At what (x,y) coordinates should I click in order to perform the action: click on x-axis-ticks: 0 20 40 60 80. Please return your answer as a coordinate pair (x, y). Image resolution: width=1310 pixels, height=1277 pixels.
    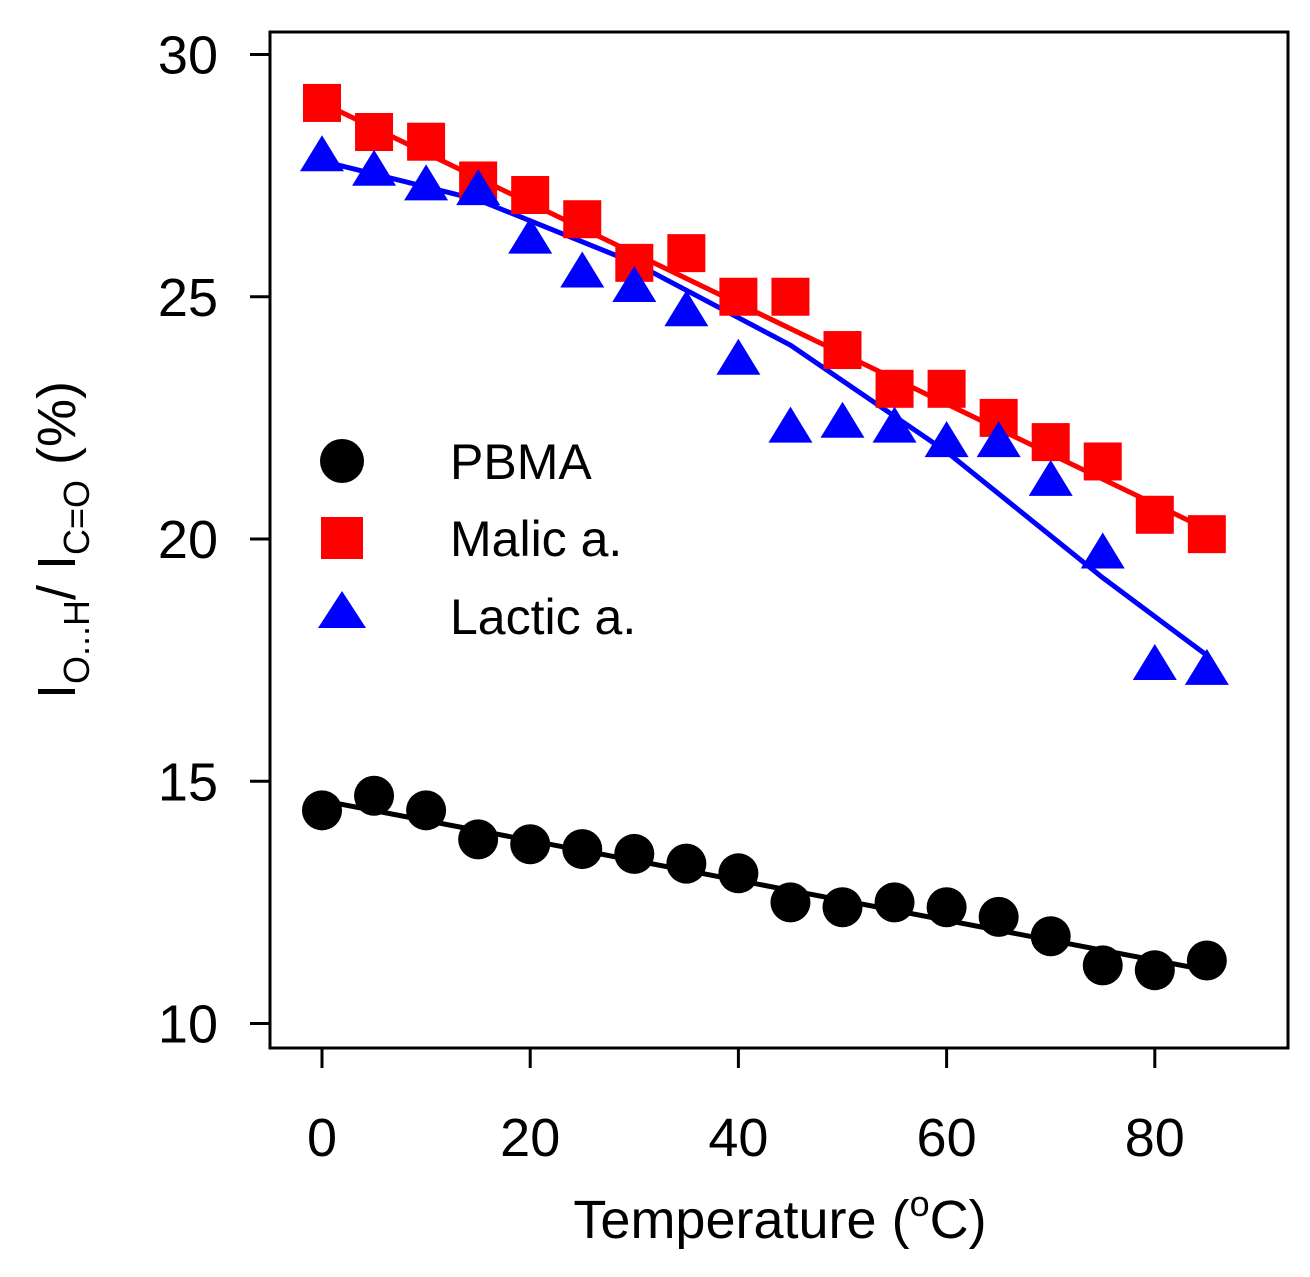
    Looking at the image, I should click on (746, 1108).